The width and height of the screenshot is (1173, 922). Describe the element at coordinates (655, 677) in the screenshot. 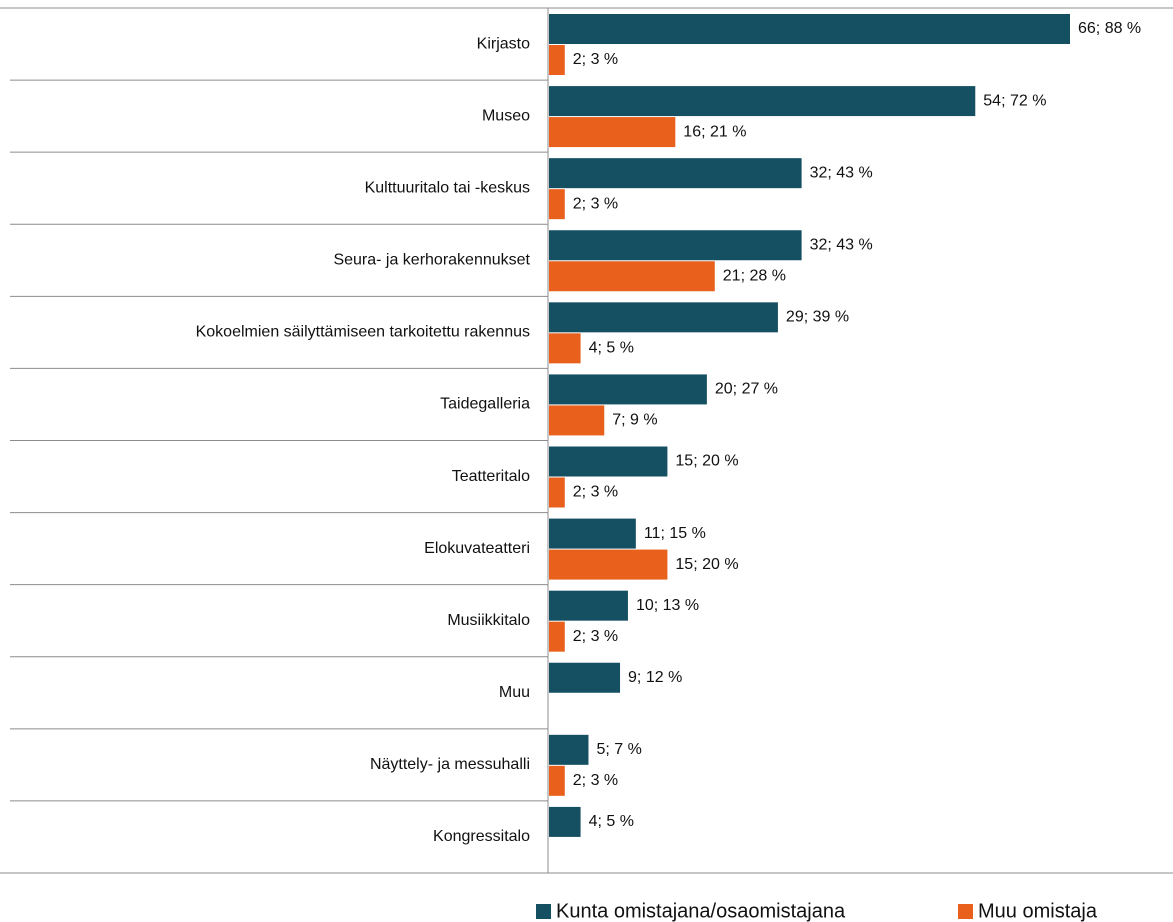

I see `value-label: 9; 12 %` at that location.